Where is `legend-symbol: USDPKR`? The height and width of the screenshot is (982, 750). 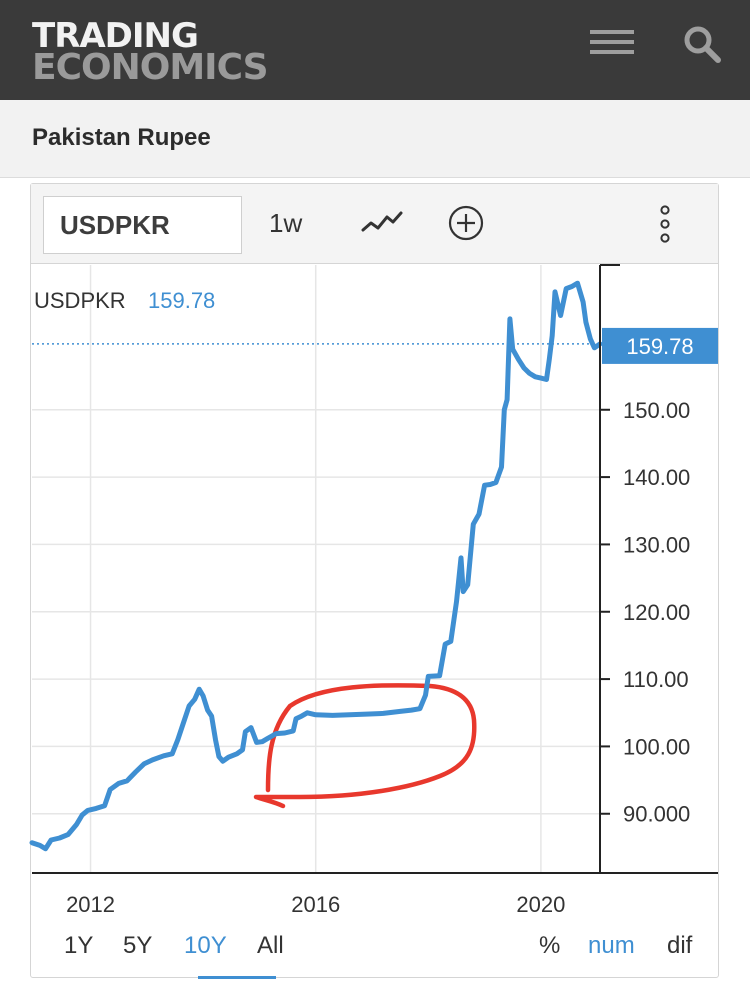
legend-symbol: USDPKR is located at coordinates (80, 300).